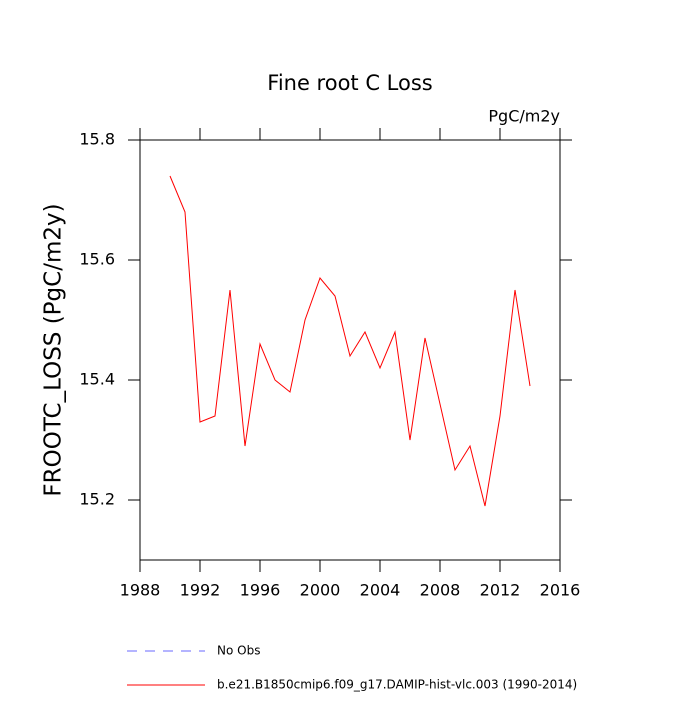 This screenshot has width=700, height=704. I want to click on x-tick-label: 1992, so click(200, 590).